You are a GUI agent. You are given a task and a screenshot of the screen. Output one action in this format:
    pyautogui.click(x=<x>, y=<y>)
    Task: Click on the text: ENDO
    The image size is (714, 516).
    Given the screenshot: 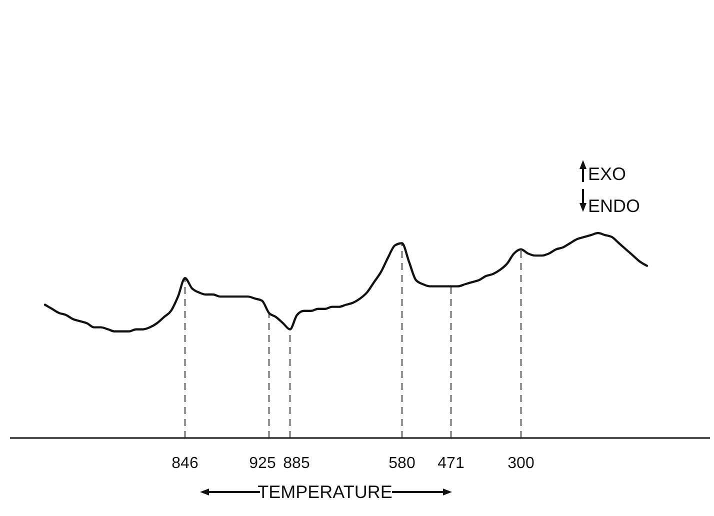 What is the action you would take?
    pyautogui.click(x=614, y=206)
    